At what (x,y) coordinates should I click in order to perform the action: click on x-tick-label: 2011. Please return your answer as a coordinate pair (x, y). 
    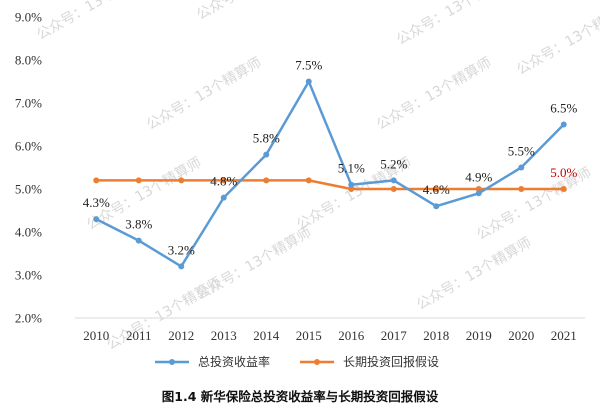
    Looking at the image, I should click on (139, 335).